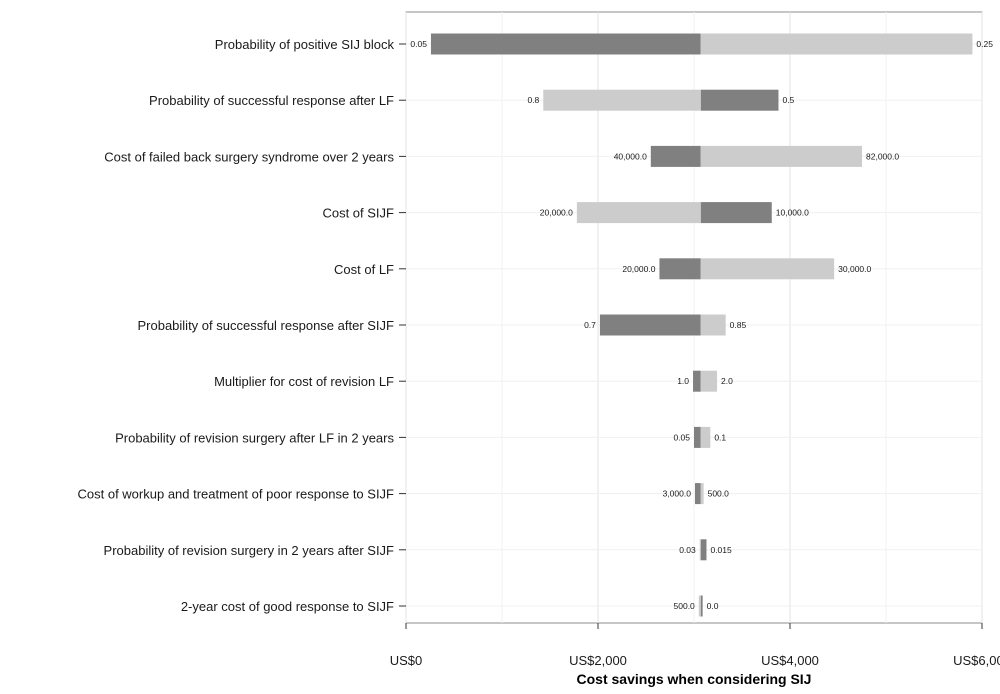 This screenshot has width=1000, height=694. What do you see at coordinates (792, 213) in the screenshot?
I see `value-label-low: 10,000.0` at bounding box center [792, 213].